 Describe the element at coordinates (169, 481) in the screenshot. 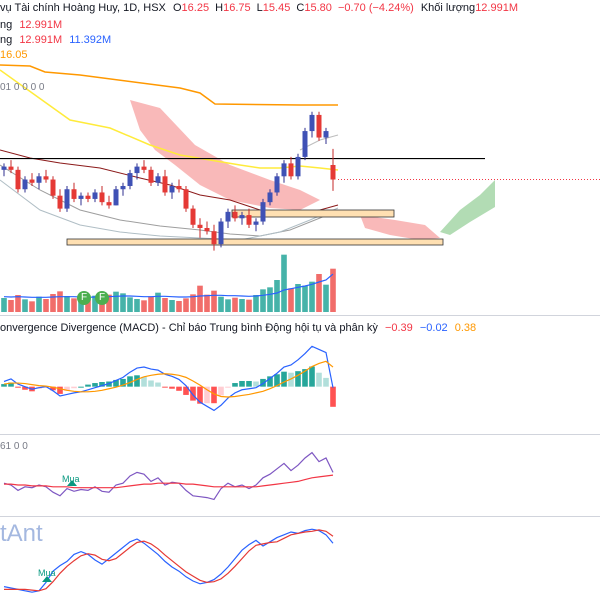

I see `rsi-ma-line` at that location.